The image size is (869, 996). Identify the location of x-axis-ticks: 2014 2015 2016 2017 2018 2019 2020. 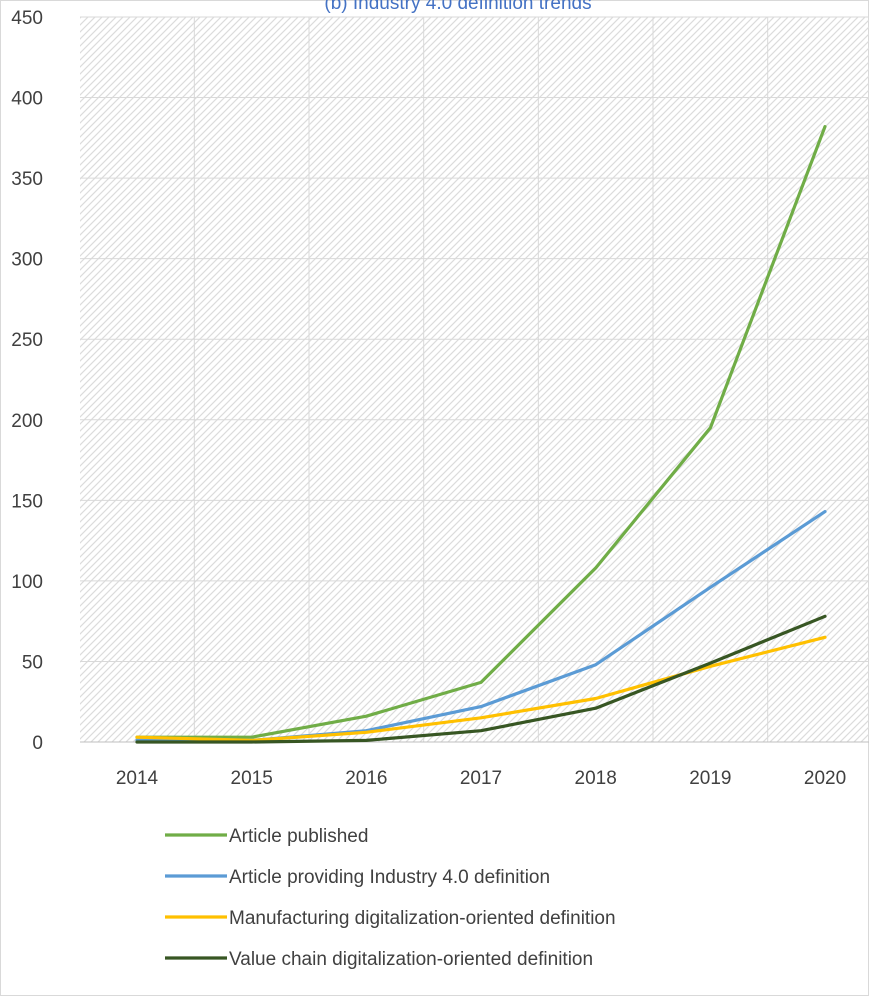
(481, 778).